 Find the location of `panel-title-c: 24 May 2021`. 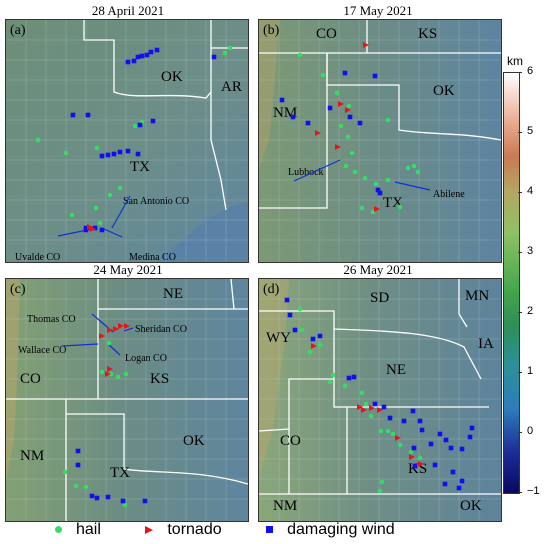

panel-title-c: 24 May 2021 is located at coordinates (128, 269).